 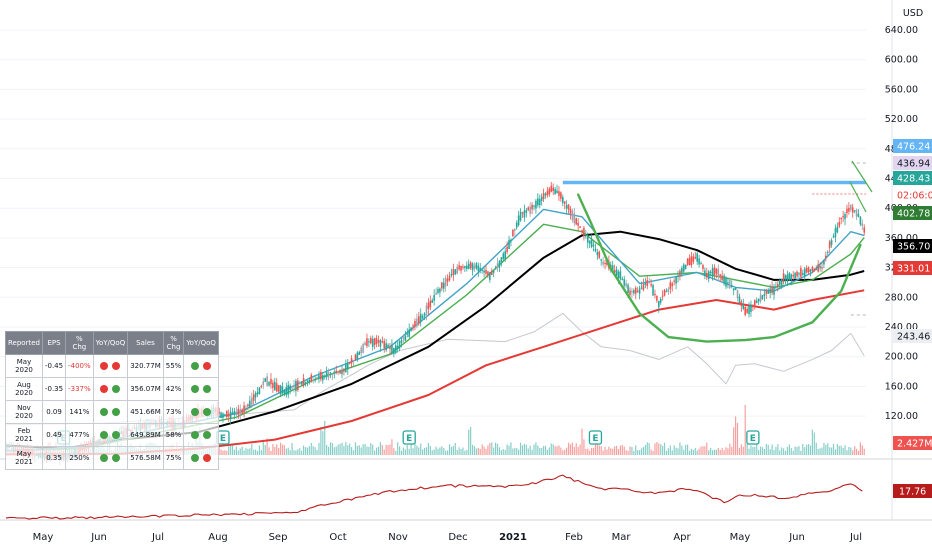 What do you see at coordinates (901, 60) in the screenshot?
I see `price-tick-label: 600.00` at bounding box center [901, 60].